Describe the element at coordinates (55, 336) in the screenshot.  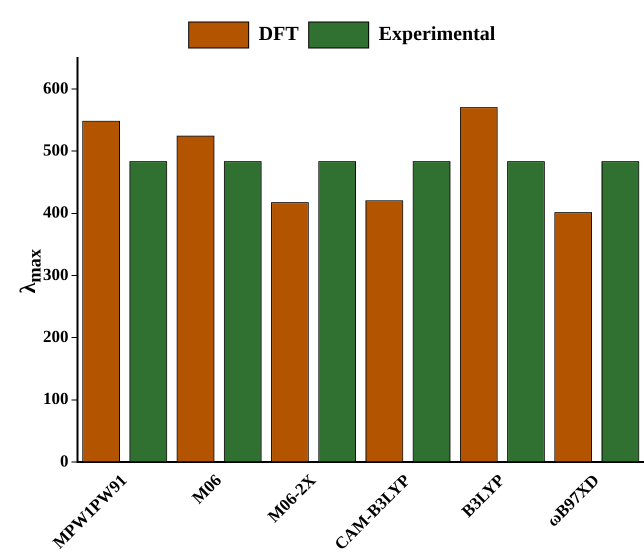
I see `y-tick-label: 200` at that location.